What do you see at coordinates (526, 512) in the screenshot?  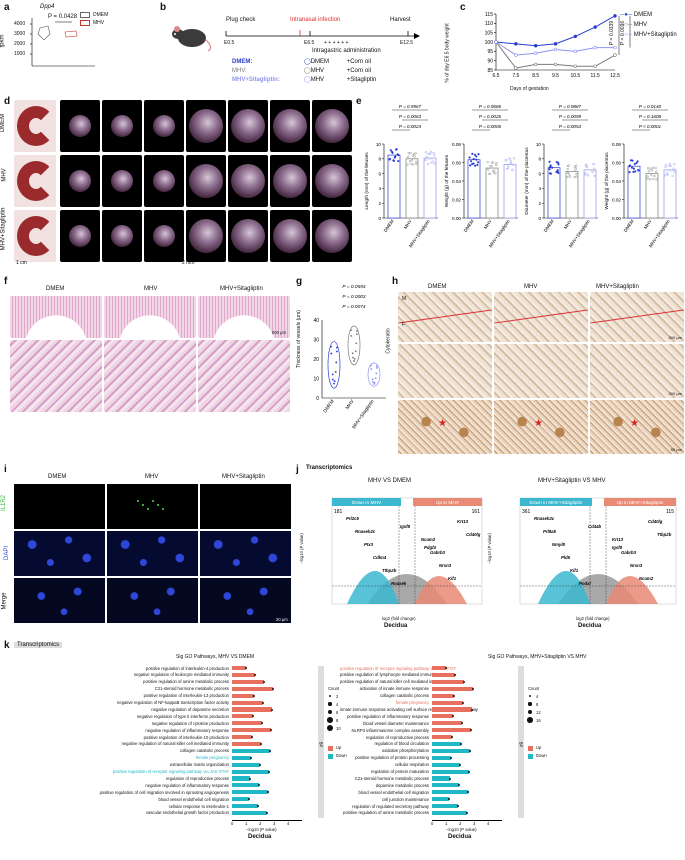 I see `down-count: 361` at bounding box center [526, 512].